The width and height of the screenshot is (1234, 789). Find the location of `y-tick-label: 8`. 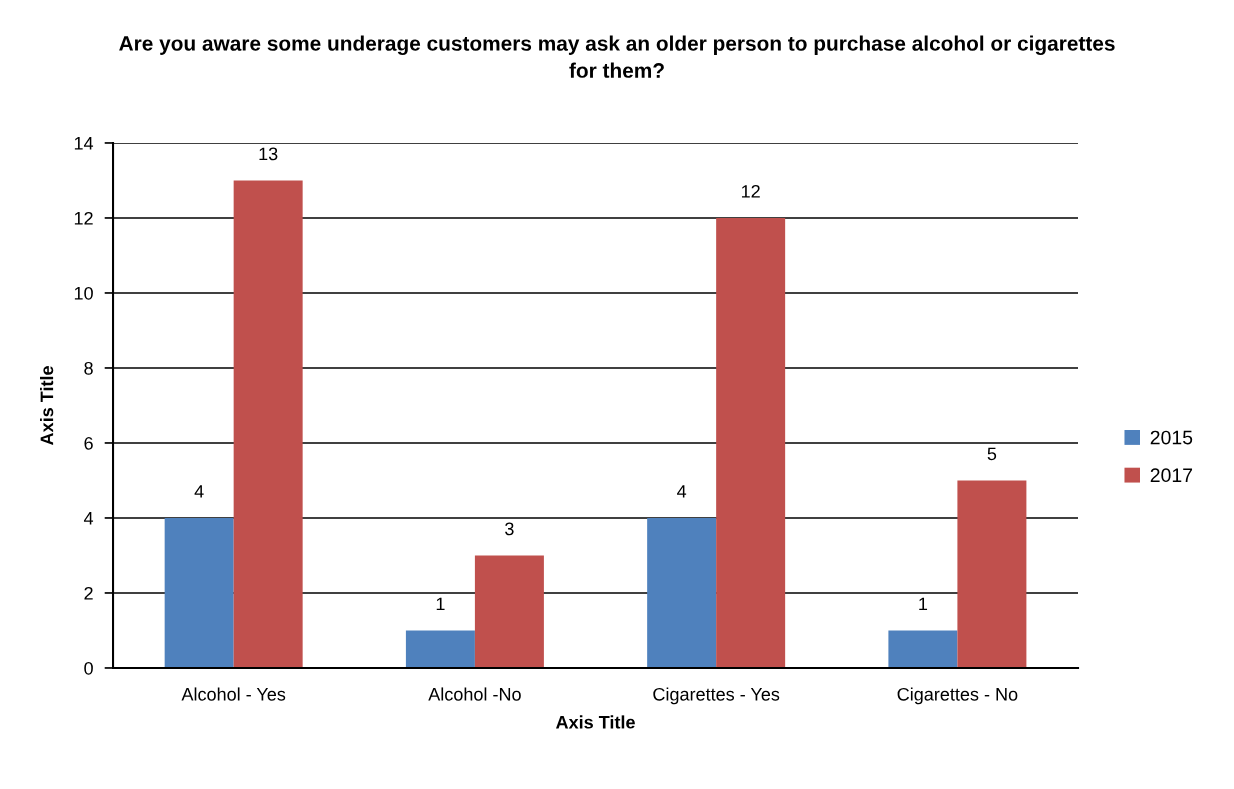

y-tick-label: 8 is located at coordinates (88, 368).